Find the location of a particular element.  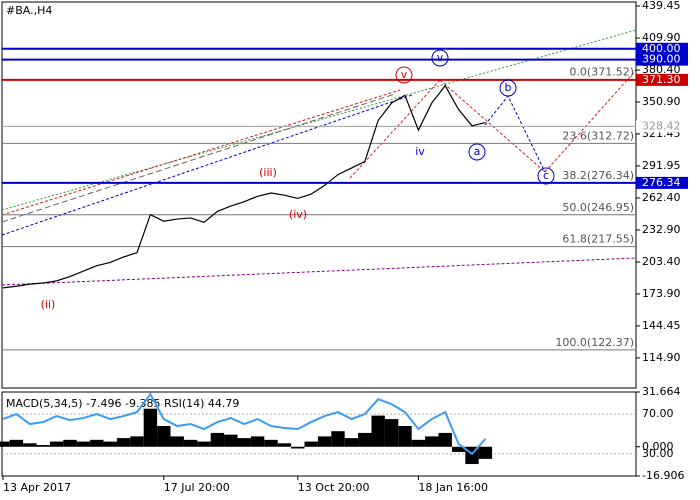

y-tick-label: 291.95 is located at coordinates (661, 165).